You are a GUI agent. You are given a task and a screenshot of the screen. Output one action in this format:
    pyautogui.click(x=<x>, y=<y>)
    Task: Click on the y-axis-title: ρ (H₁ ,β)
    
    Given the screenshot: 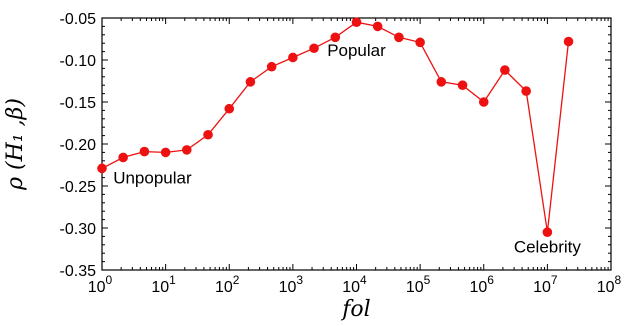 What is the action you would take?
    pyautogui.click(x=15, y=144)
    